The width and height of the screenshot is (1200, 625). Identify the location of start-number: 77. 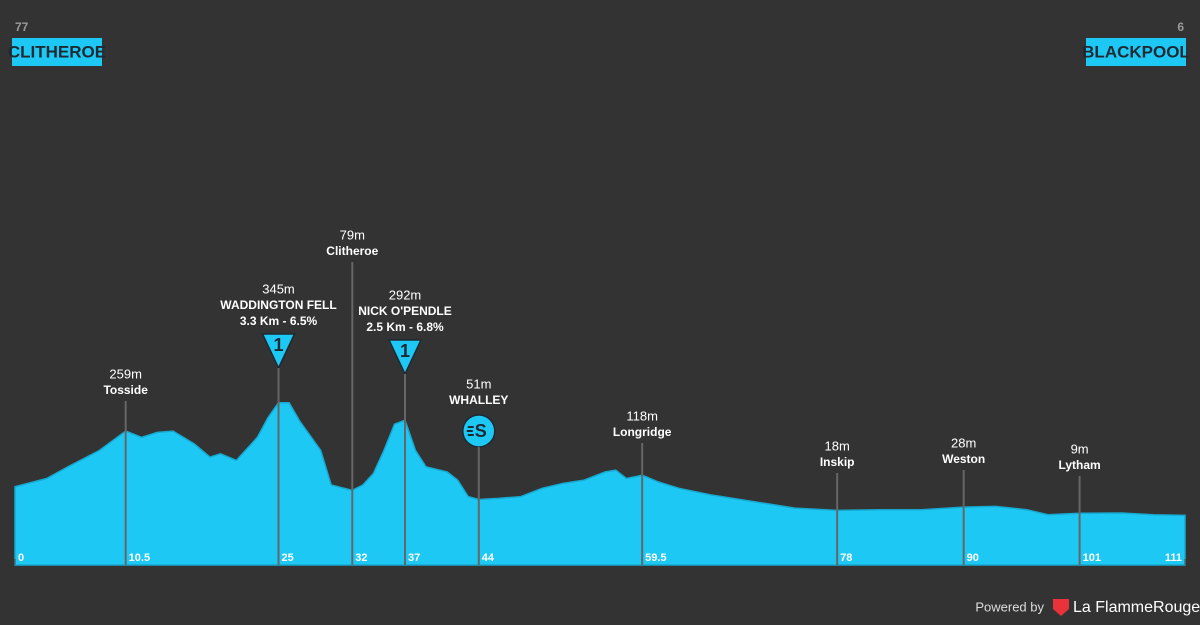
(22, 27).